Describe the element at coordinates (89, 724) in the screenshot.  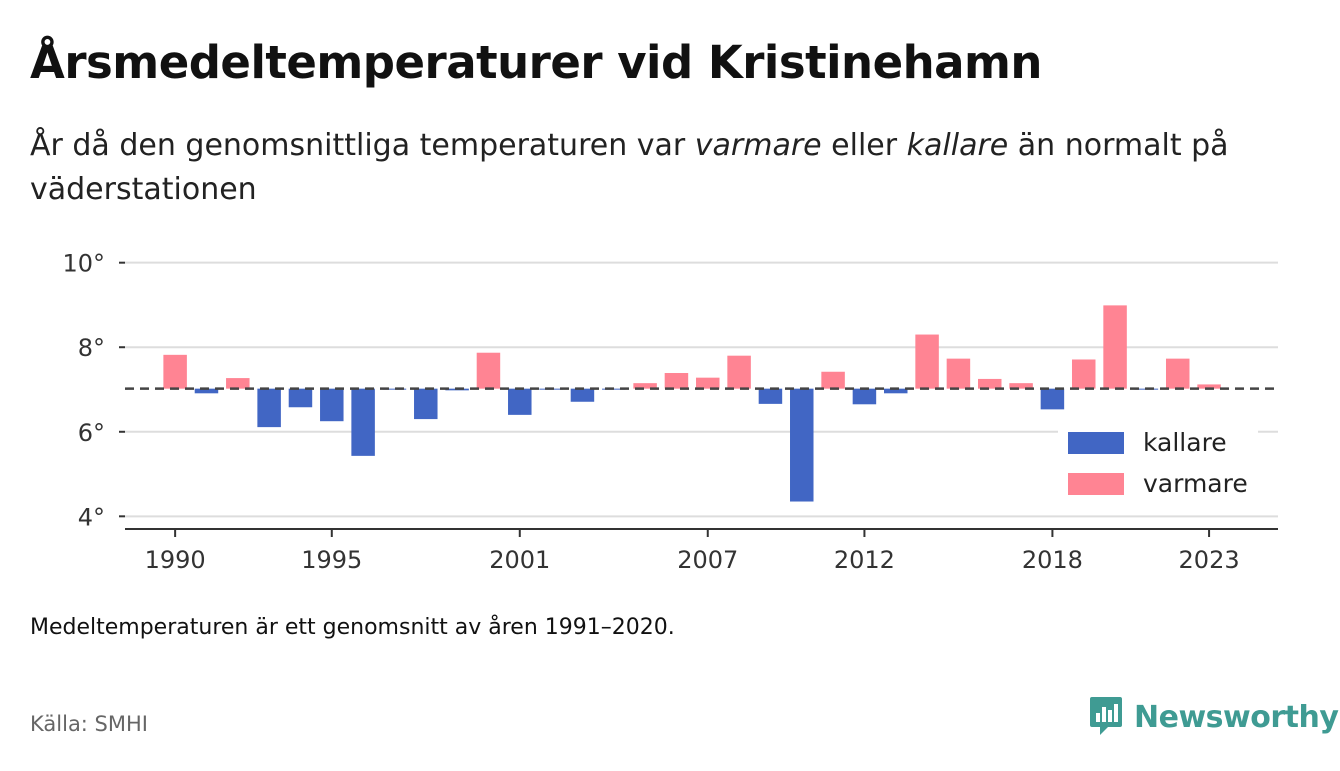
I see `source-credit: Källa: SMHI` at that location.